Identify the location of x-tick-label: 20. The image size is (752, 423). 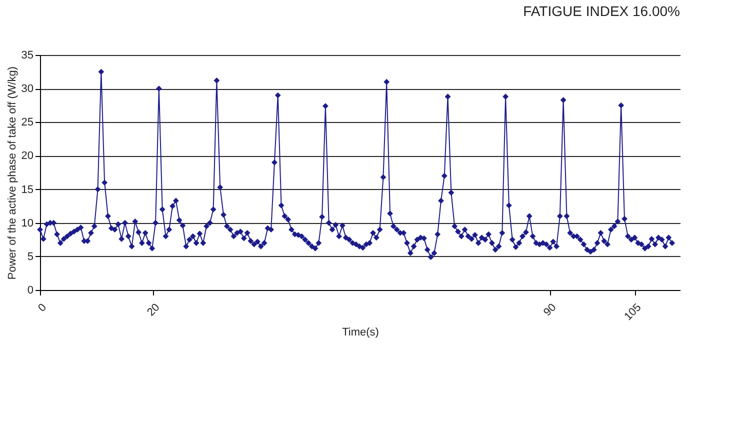
(153, 310).